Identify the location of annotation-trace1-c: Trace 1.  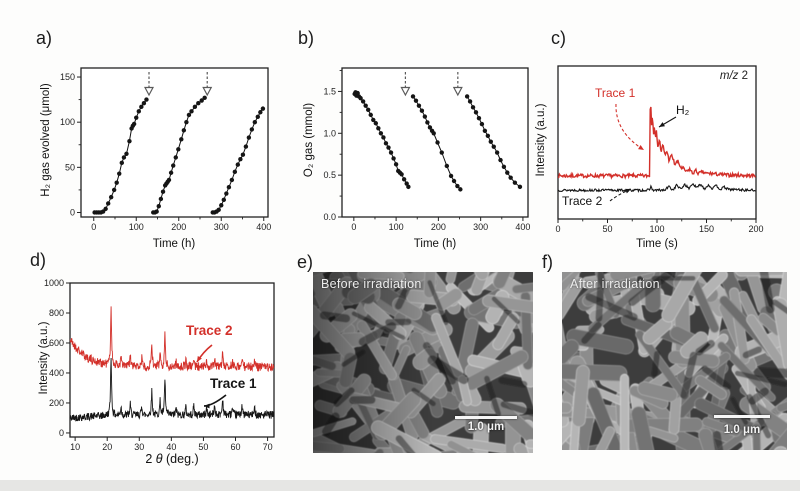
(615, 93).